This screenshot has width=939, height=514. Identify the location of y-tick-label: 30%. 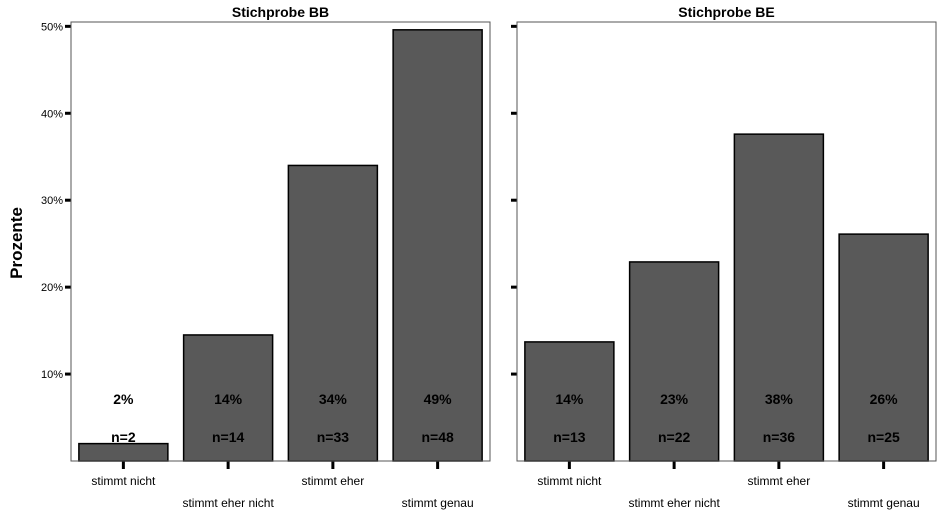
(52, 201).